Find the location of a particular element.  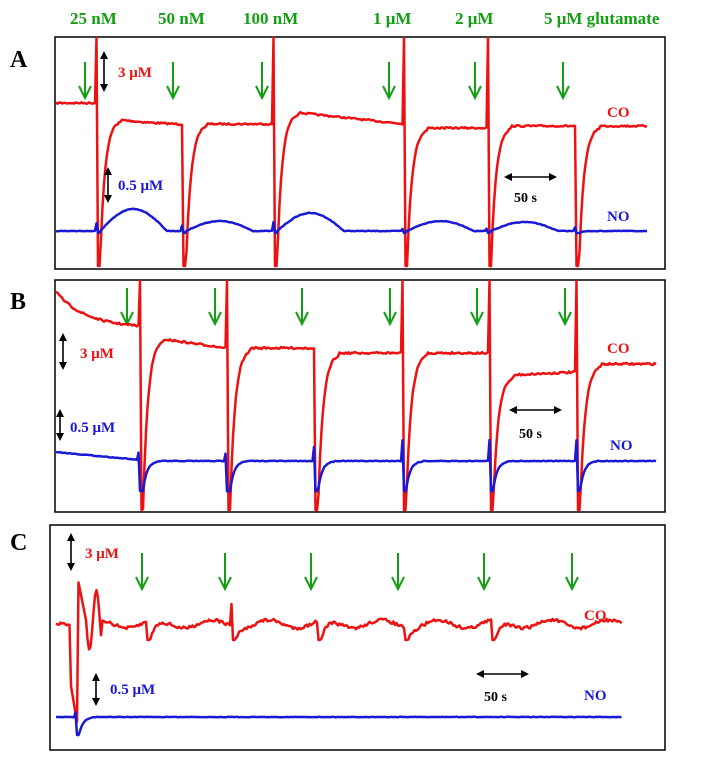

panel-c-co-scale-label: 3 μM is located at coordinates (102, 554).